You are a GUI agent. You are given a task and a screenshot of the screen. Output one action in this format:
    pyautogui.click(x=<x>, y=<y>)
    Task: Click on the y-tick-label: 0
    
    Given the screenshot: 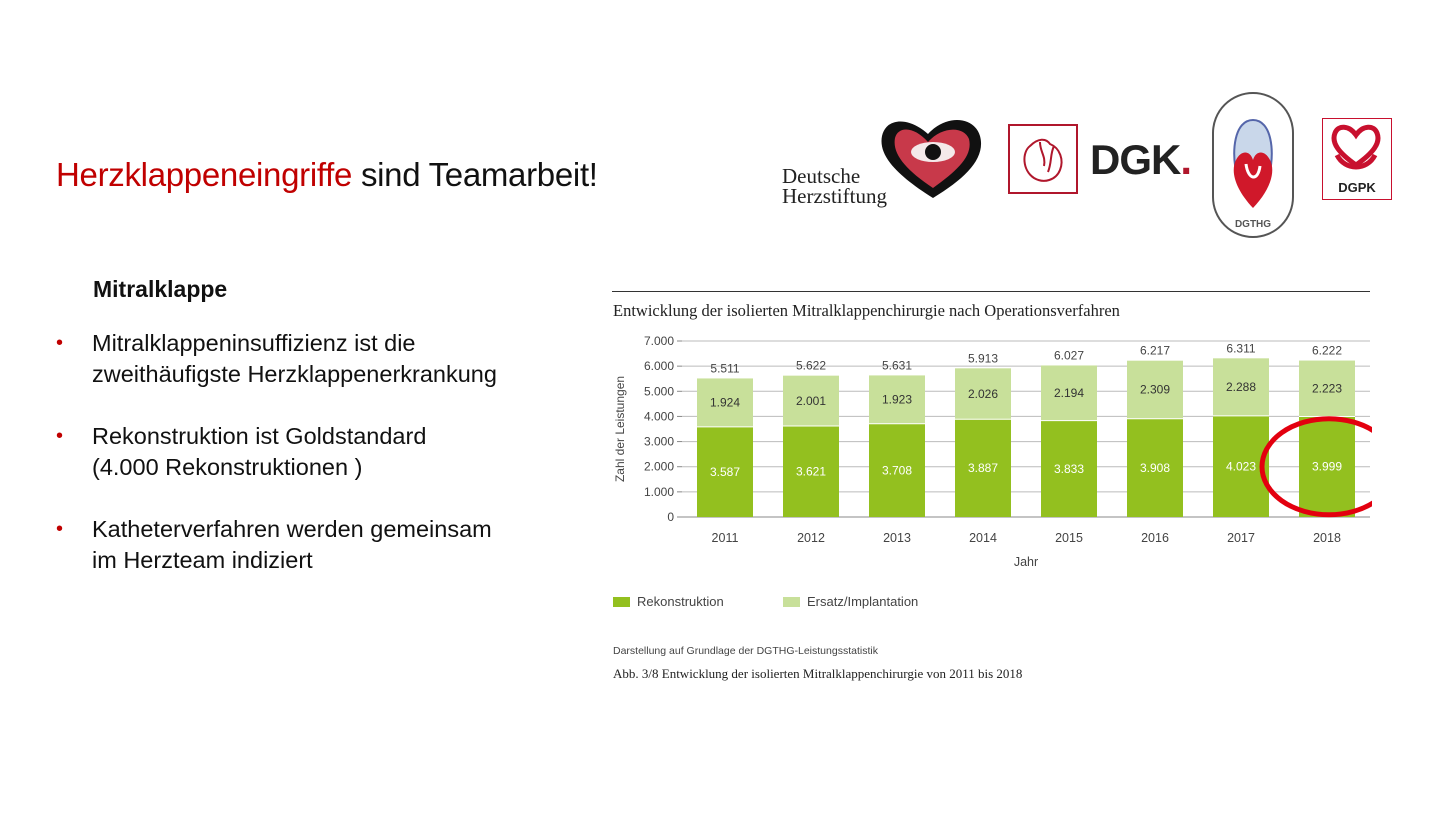 What is the action you would take?
    pyautogui.click(x=670, y=517)
    